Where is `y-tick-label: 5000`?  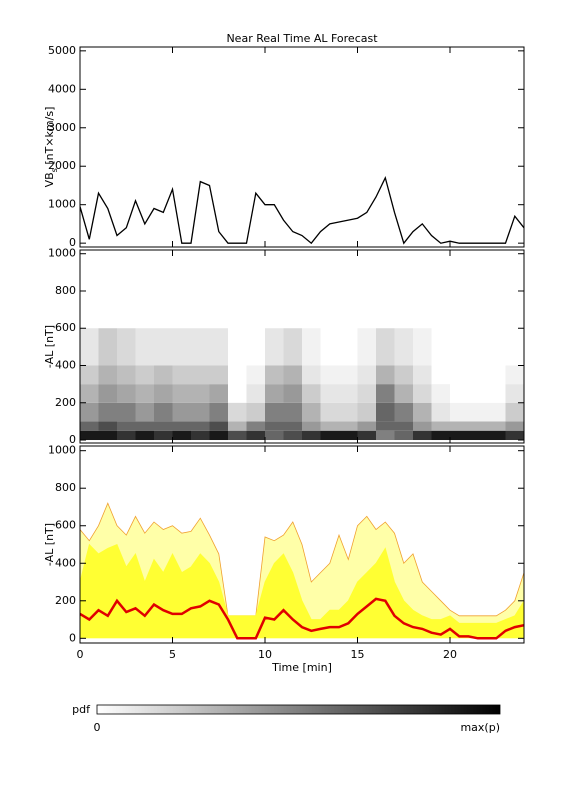 y-tick-label: 5000 is located at coordinates (62, 50).